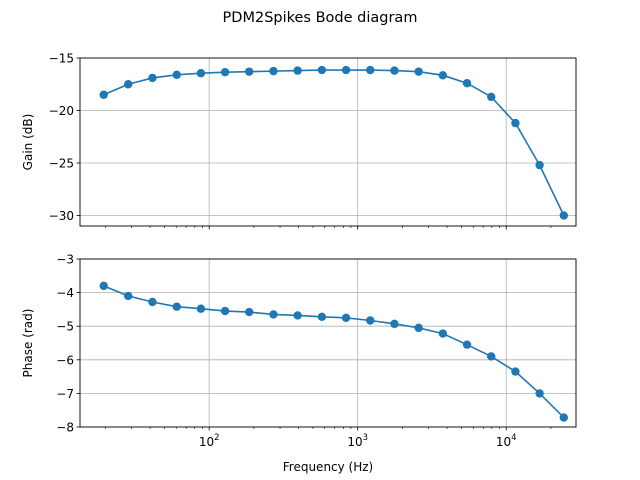  What do you see at coordinates (328, 467) in the screenshot?
I see `x-axis-label: Frequency (Hz)` at bounding box center [328, 467].